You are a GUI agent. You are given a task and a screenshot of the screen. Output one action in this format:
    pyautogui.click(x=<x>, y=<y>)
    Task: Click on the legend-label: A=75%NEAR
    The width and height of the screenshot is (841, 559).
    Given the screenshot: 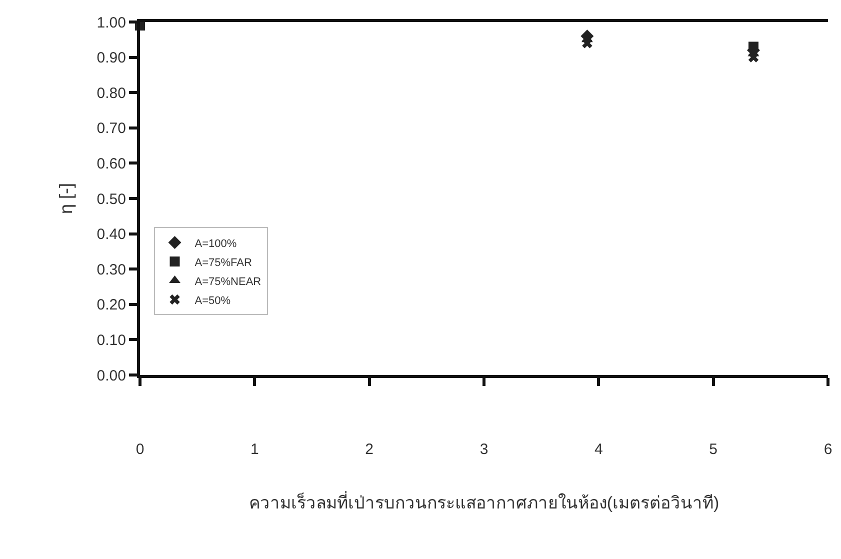 What is the action you would take?
    pyautogui.click(x=228, y=282)
    